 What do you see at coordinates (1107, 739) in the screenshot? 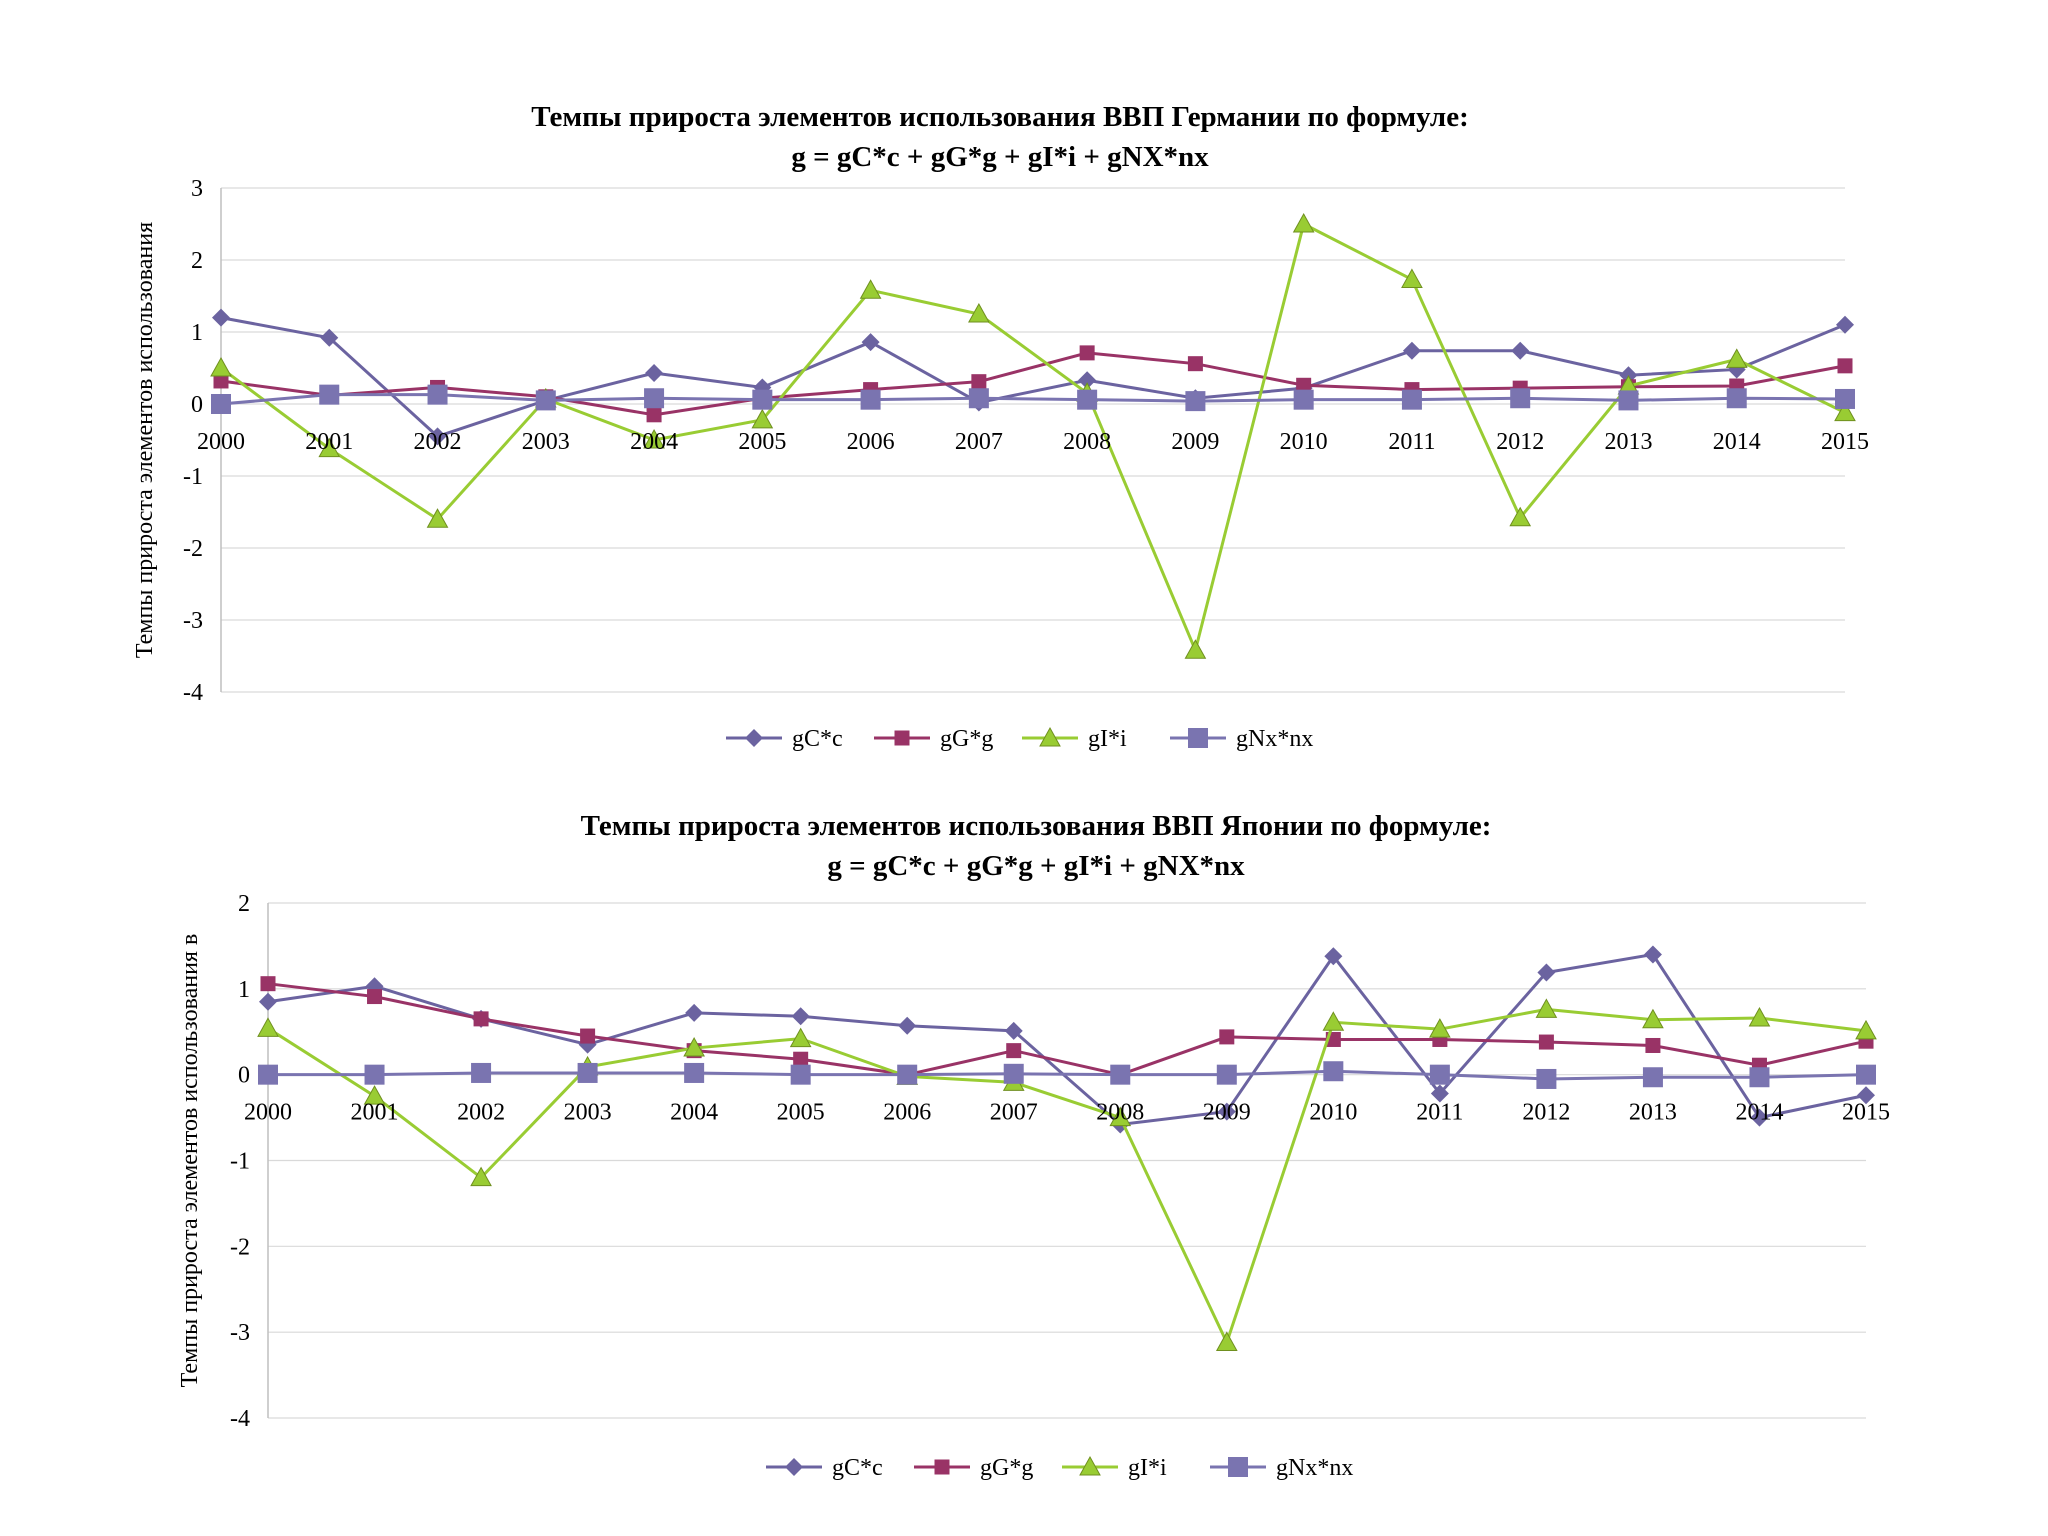
I see `legend-label: gI*i` at bounding box center [1107, 739].